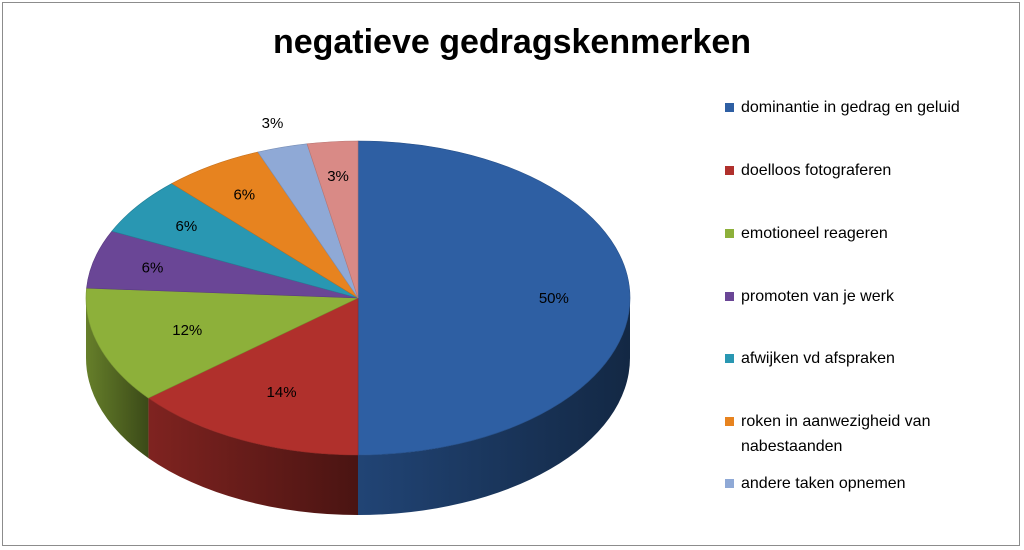 The height and width of the screenshot is (550, 1024). I want to click on pie-label-6: 3%, so click(273, 123).